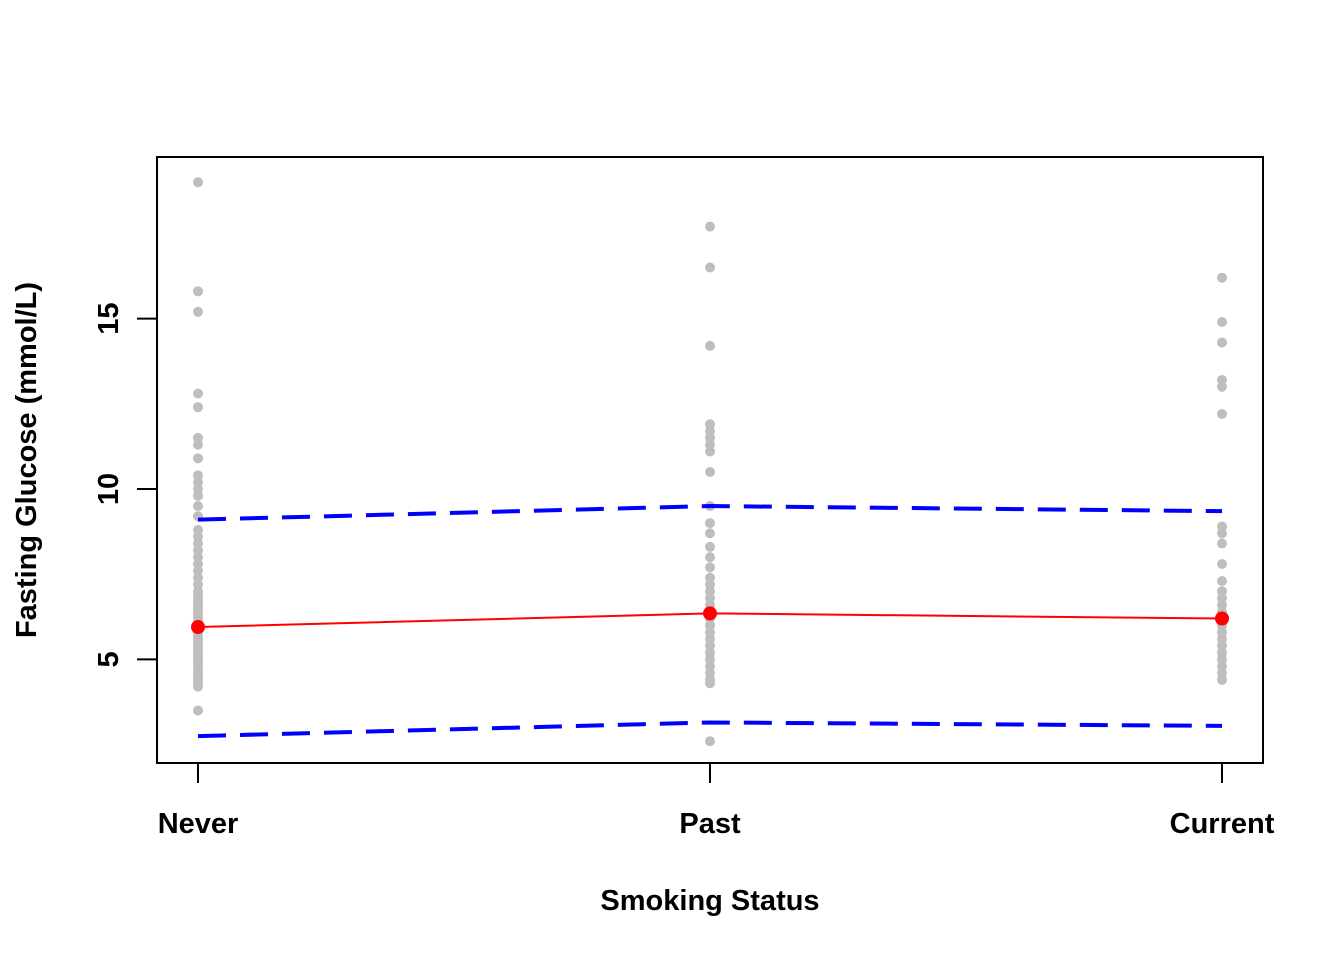  Describe the element at coordinates (109, 489) in the screenshot. I see `y-tick-label: 10` at that location.